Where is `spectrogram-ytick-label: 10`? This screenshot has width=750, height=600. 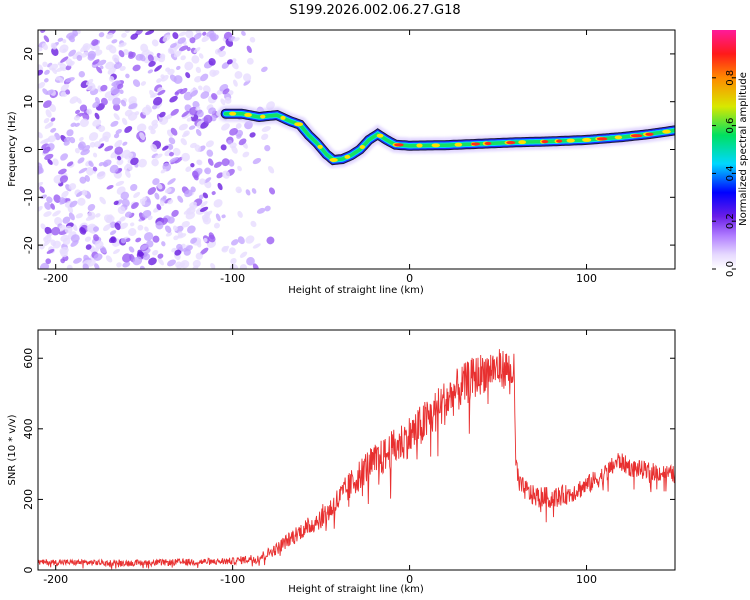
spectrogram-ytick-label: 10 is located at coordinates (28, 102).